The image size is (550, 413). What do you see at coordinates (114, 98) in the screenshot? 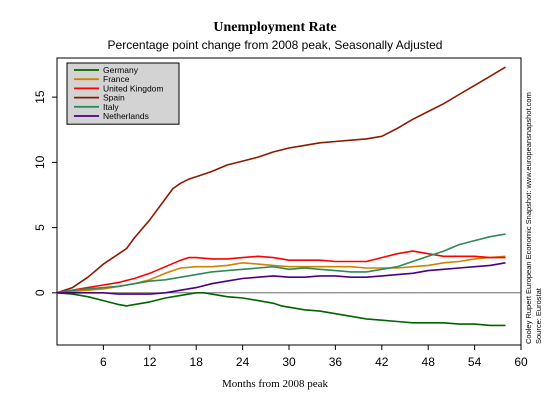
I see `legend-label: Spain` at bounding box center [114, 98].